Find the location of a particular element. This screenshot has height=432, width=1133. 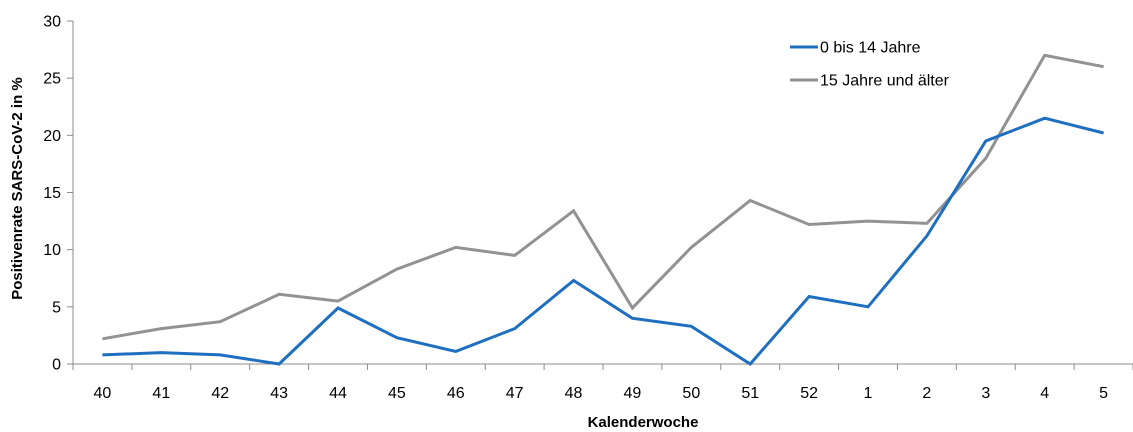

y-axis: 0 5 10 15 20 25 30 is located at coordinates (58, 194).